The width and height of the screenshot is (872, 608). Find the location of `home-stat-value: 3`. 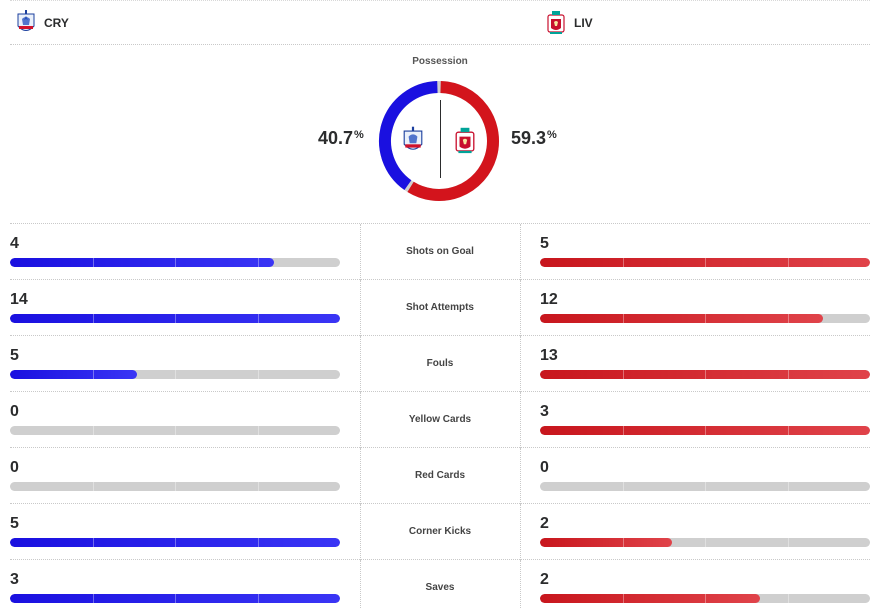

home-stat-value: 3 is located at coordinates (14, 579).